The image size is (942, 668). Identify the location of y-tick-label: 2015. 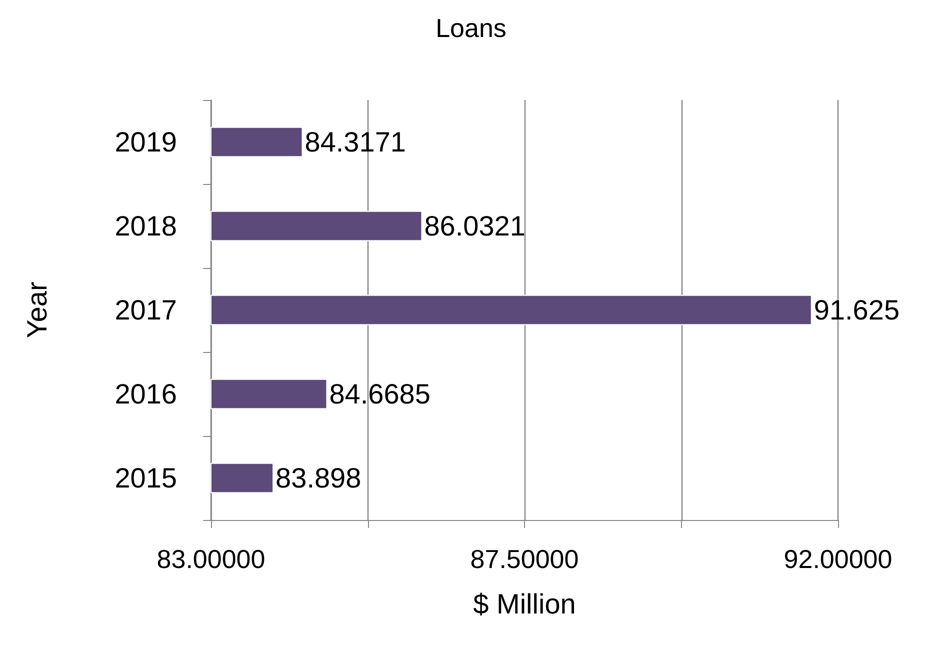
(145, 478).